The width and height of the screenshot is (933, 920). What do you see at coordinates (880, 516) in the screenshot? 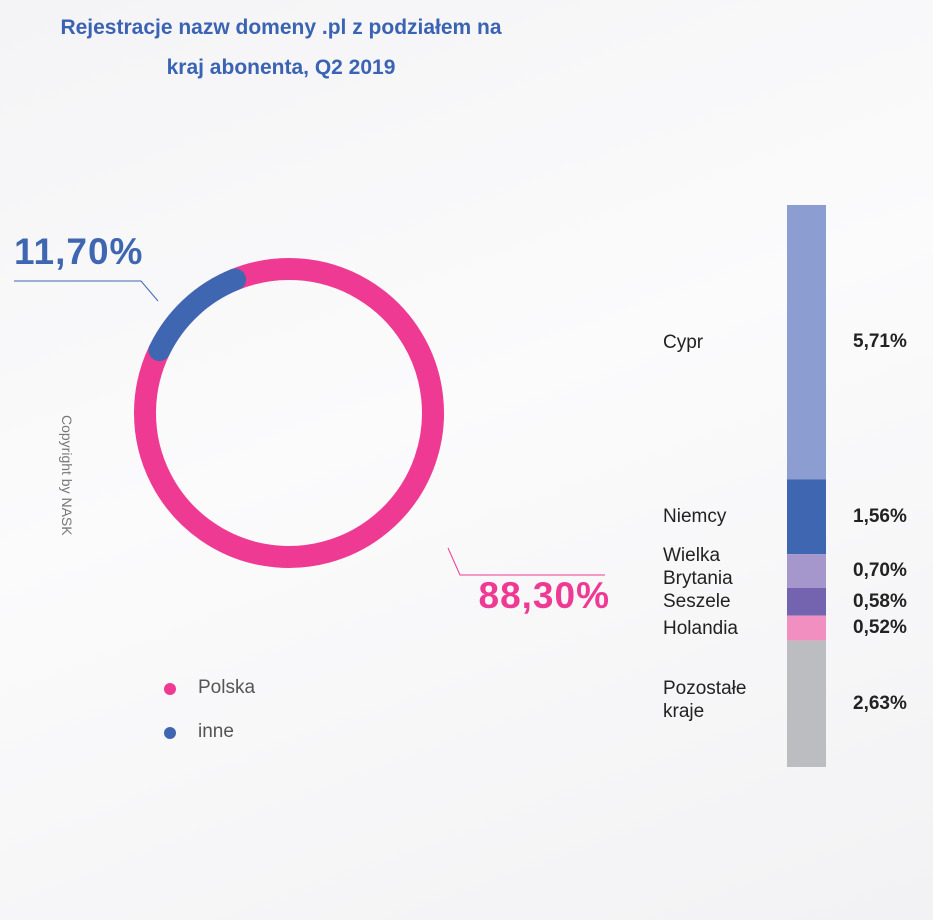
I see `value-label: 1,56%` at bounding box center [880, 516].